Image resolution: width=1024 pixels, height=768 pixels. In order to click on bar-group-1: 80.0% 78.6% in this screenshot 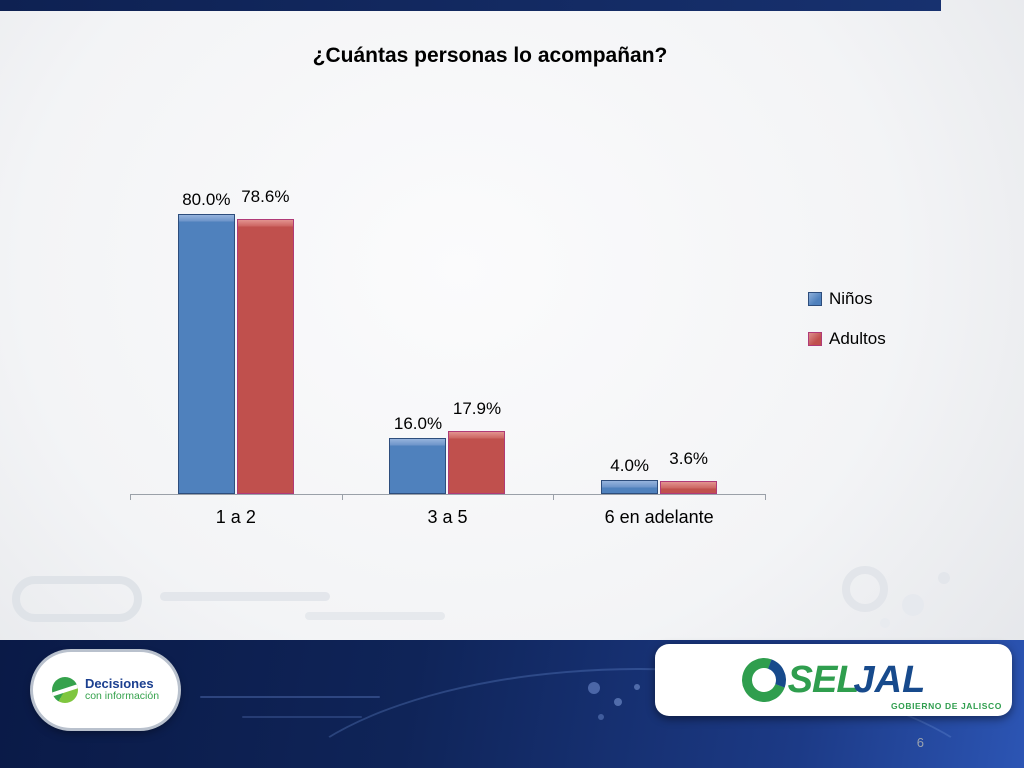, I will do `click(236, 321)`.